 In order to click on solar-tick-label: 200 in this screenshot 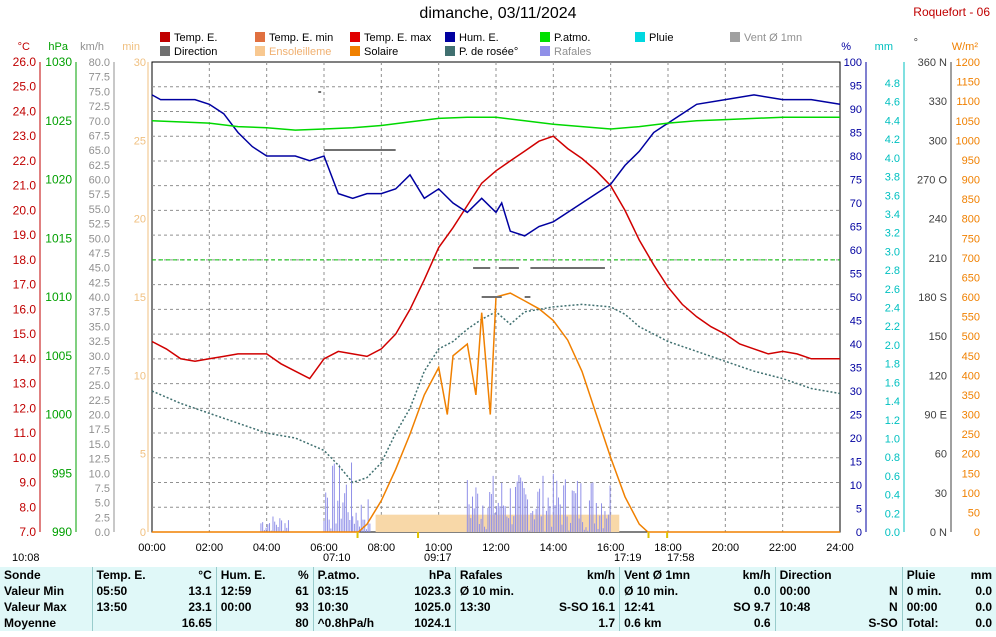, I will do `click(971, 455)`.